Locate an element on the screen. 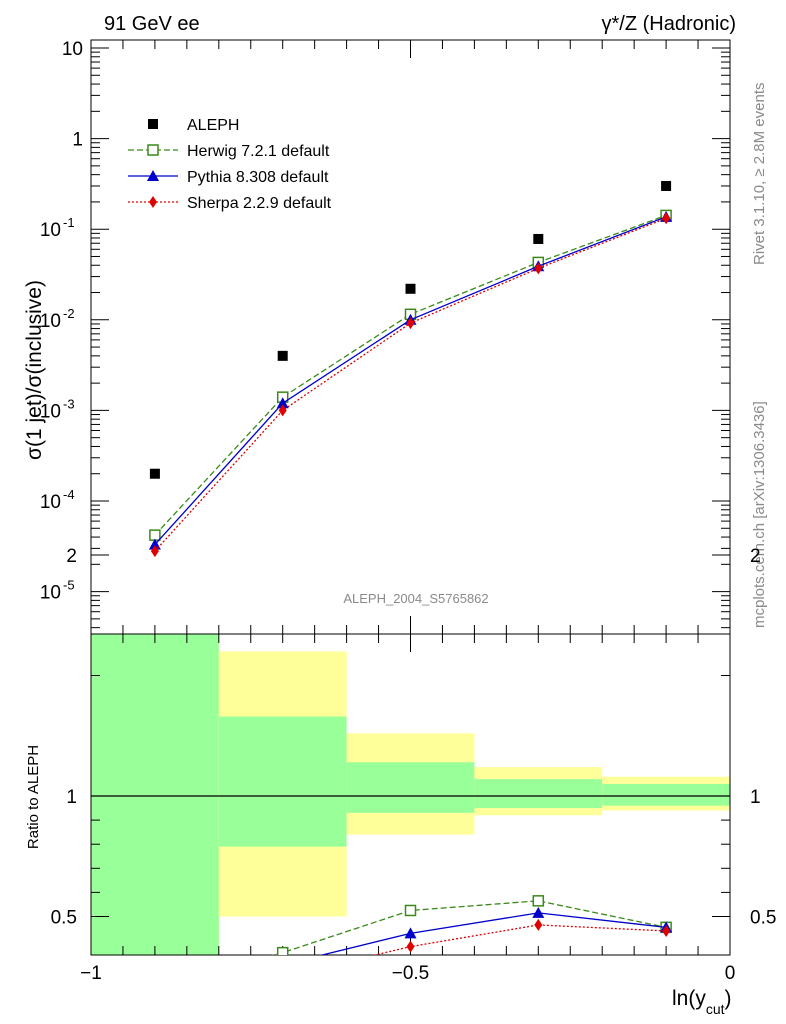 This screenshot has height=1024, width=786. main-y-tick-exponent: -3 is located at coordinates (69, 403).